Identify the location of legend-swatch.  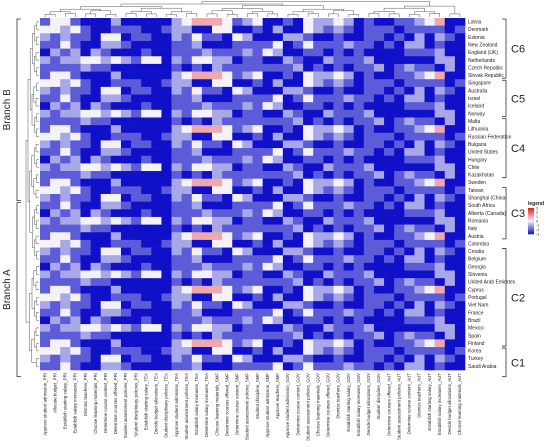
(531, 230).